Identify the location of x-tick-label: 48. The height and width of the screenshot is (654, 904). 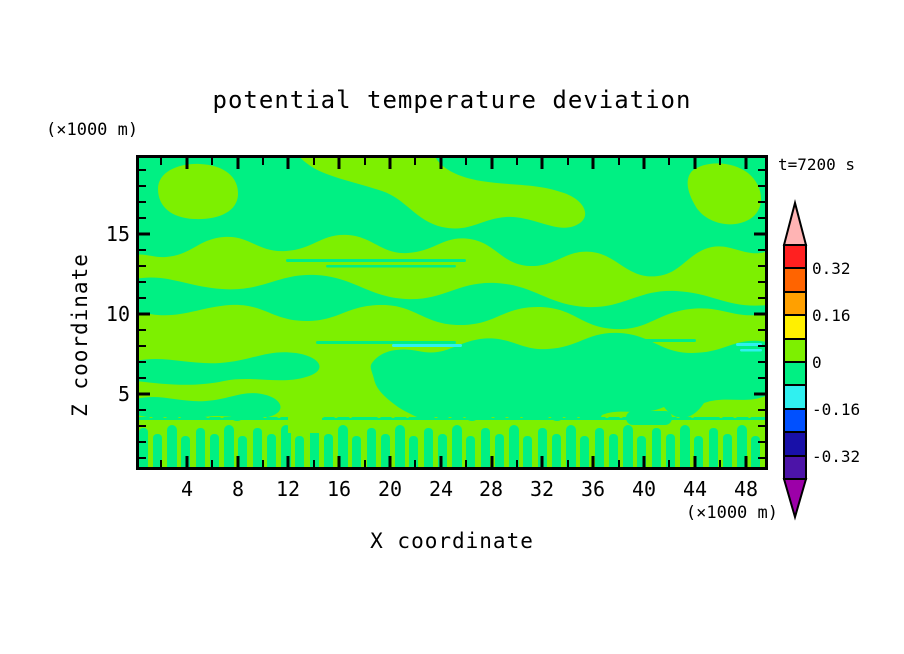
(746, 489).